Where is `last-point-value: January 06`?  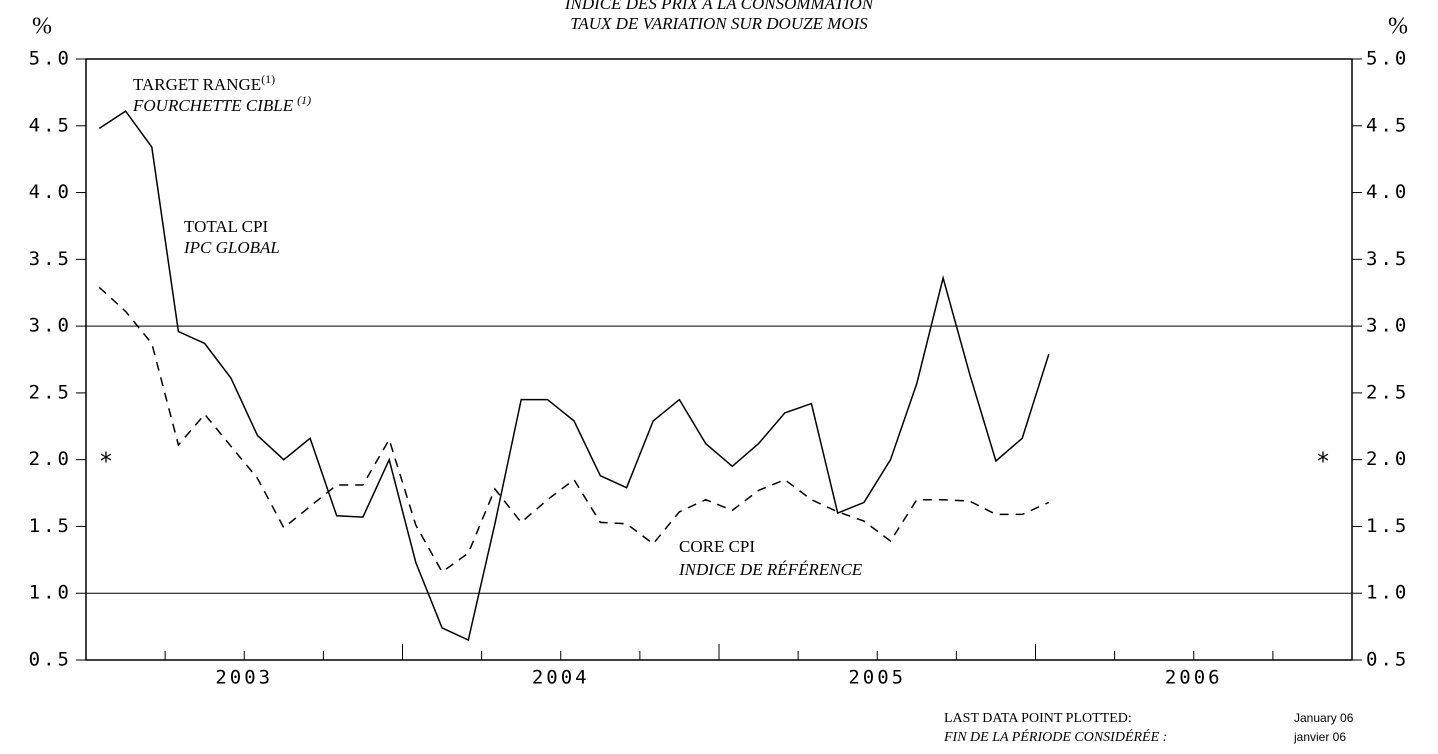 last-point-value: January 06 is located at coordinates (1324, 718).